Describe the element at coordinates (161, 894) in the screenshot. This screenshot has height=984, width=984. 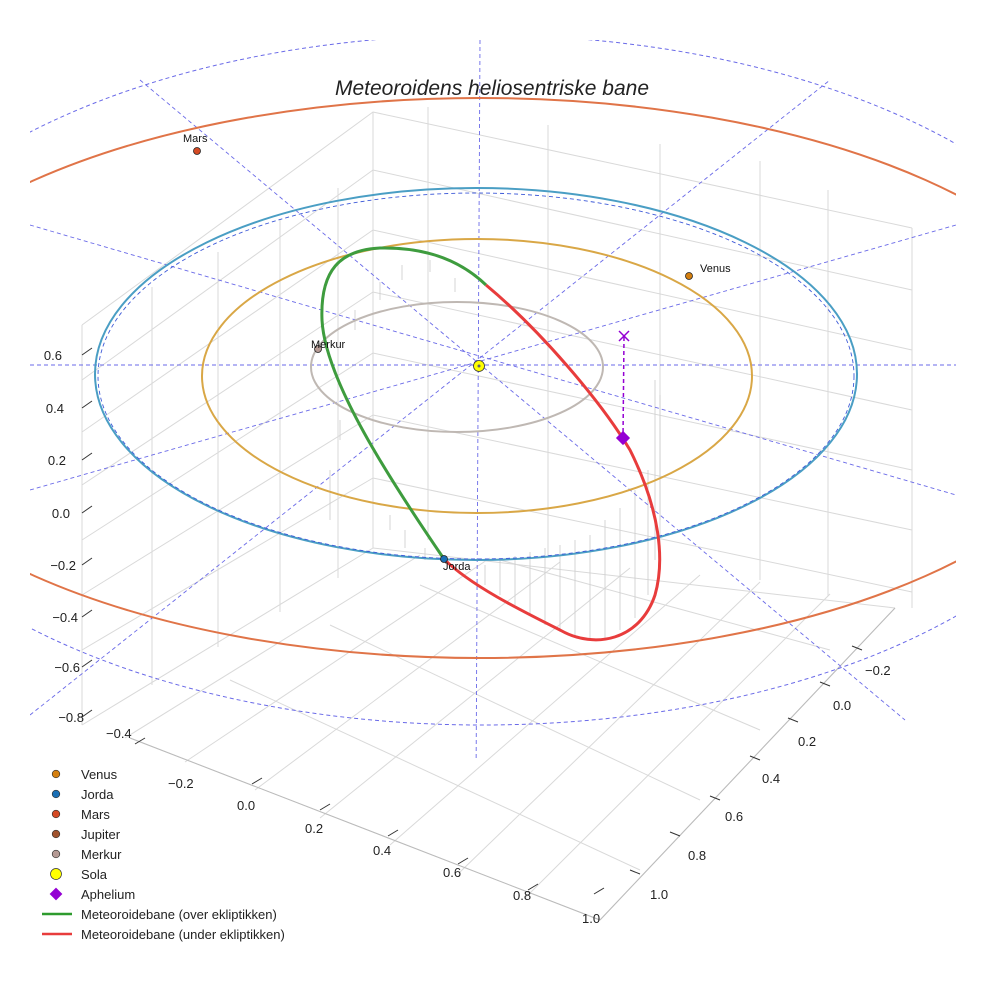
I see `legend-item-aphelium: Aphelium` at that location.